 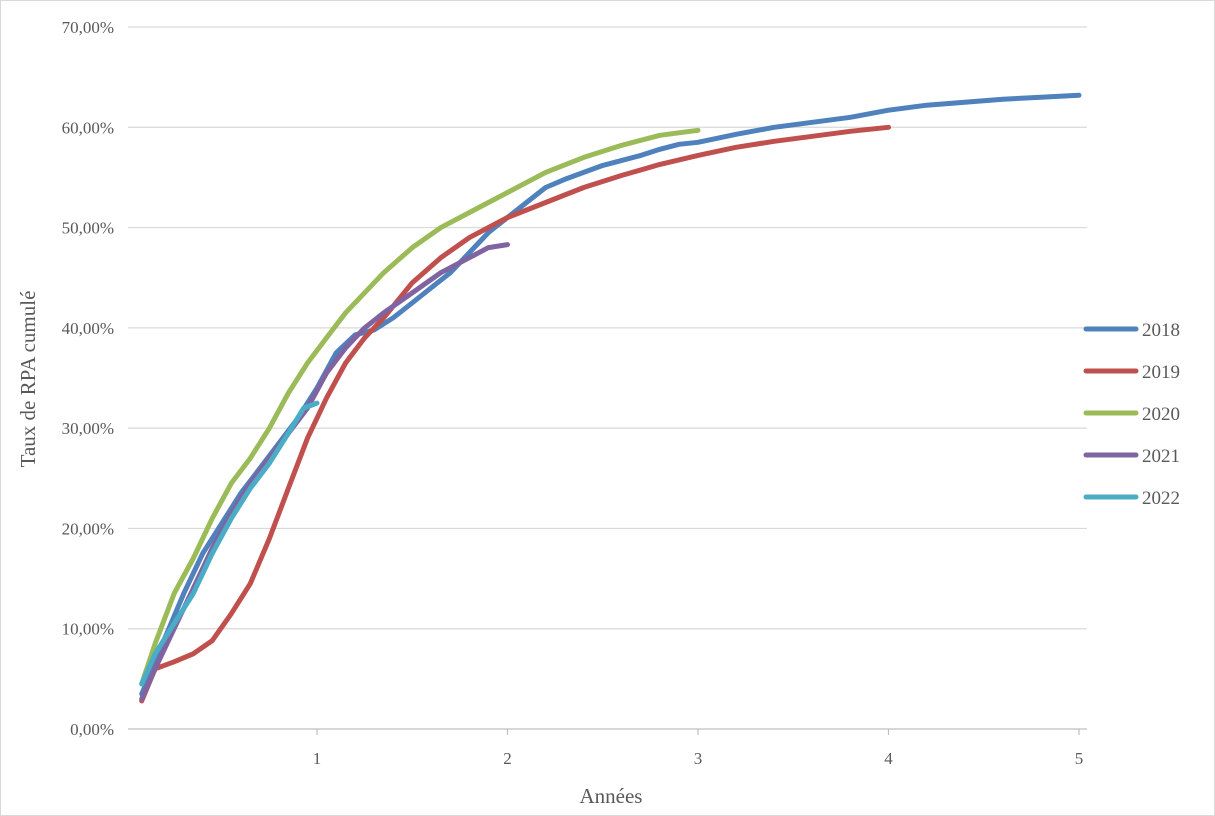 I want to click on y-tick-label: 50,00%, so click(x=88, y=228).